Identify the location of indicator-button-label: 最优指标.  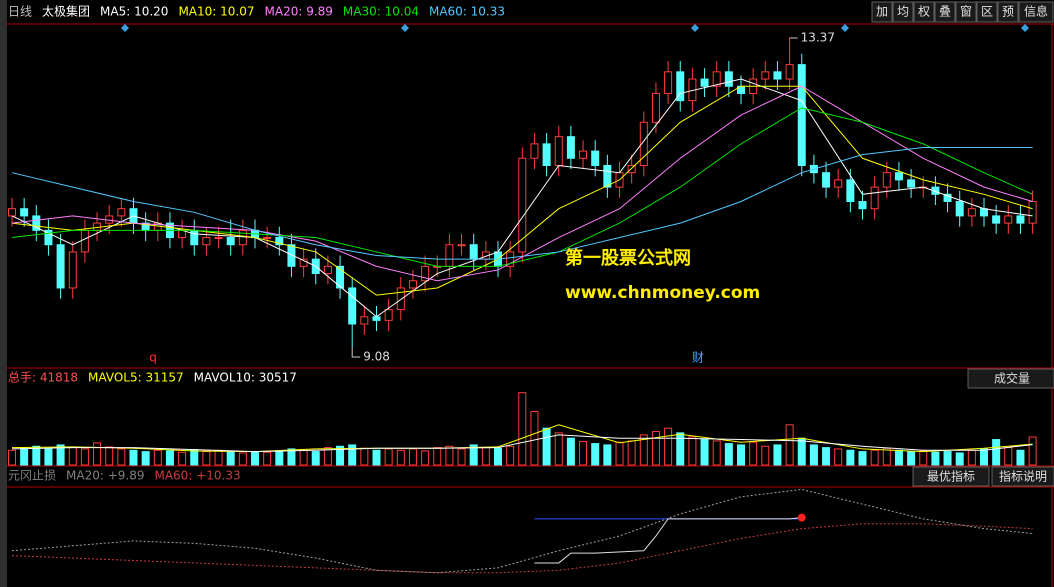
(951, 476).